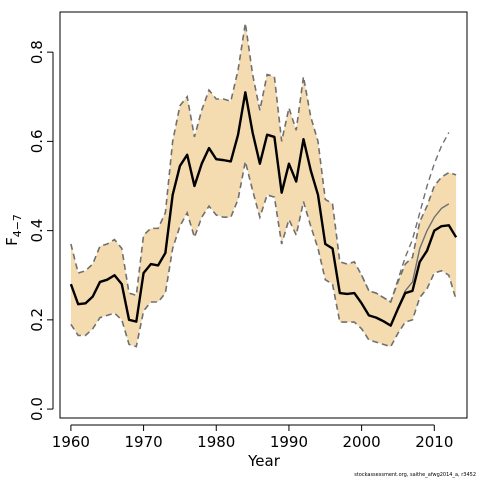  I want to click on x-tick-label: 2010, so click(434, 442).